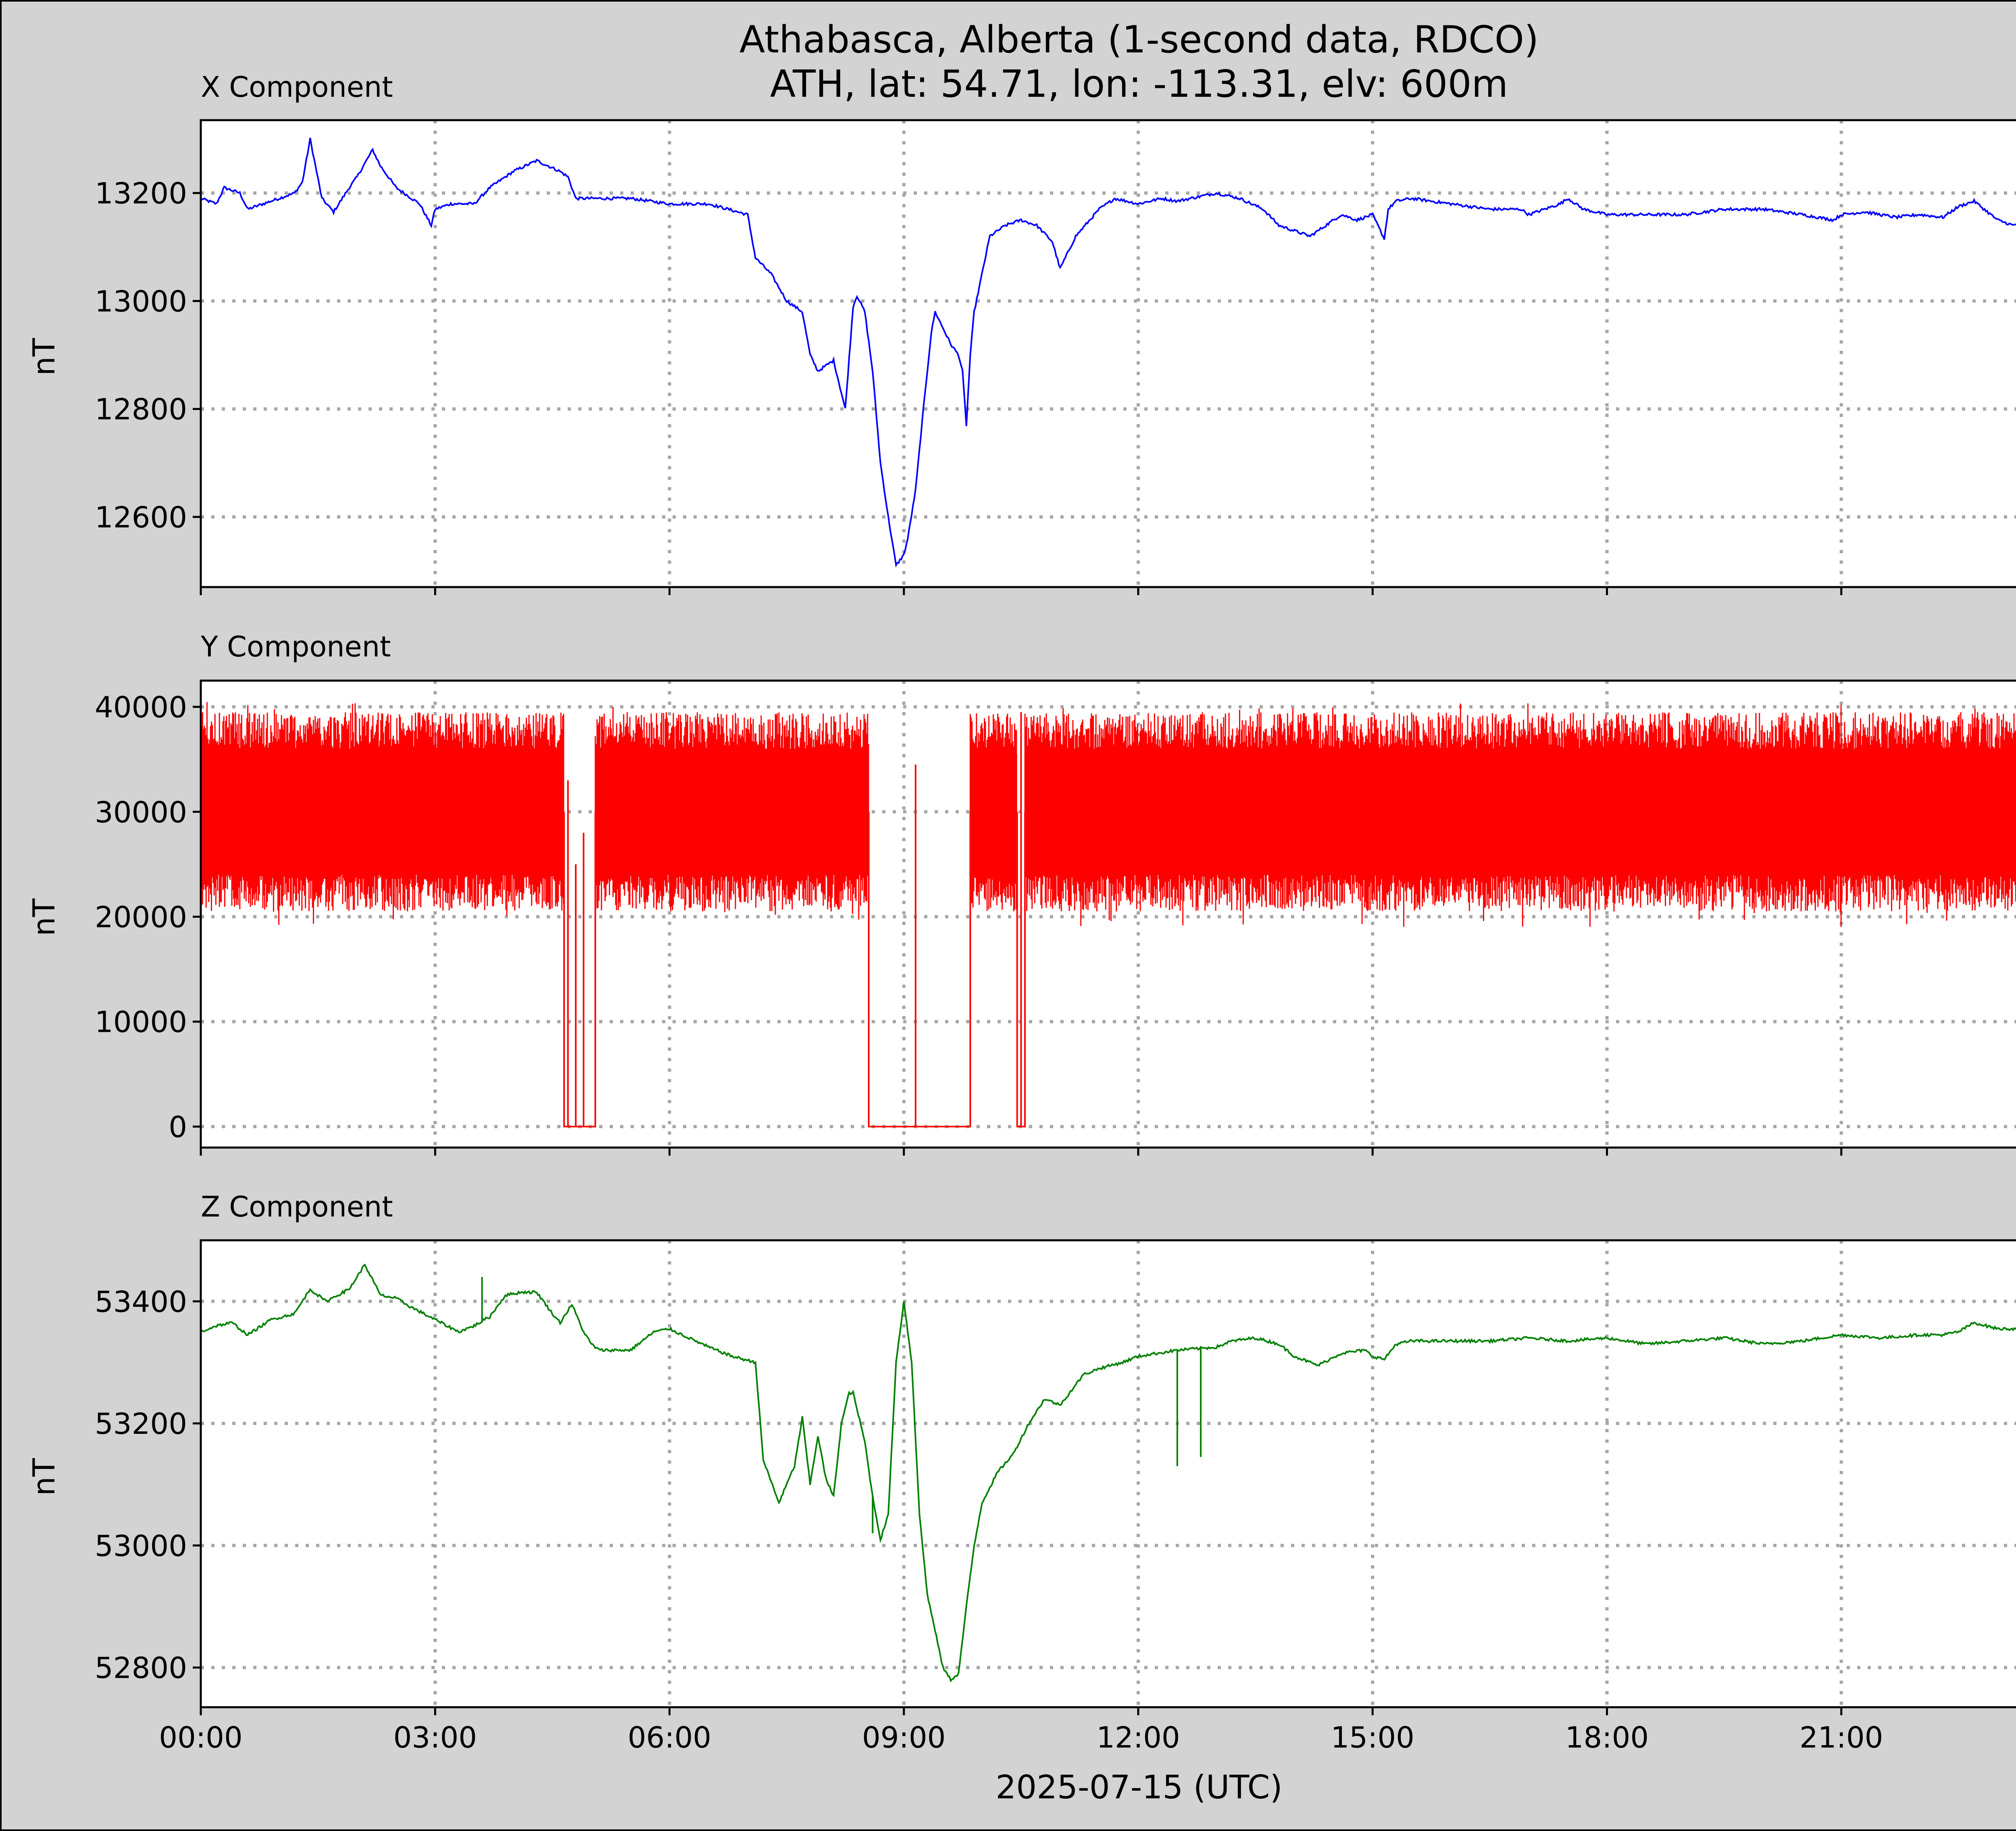 The width and height of the screenshot is (2016, 1831). Describe the element at coordinates (141, 1022) in the screenshot. I see `y-tick-label: 10000` at that location.